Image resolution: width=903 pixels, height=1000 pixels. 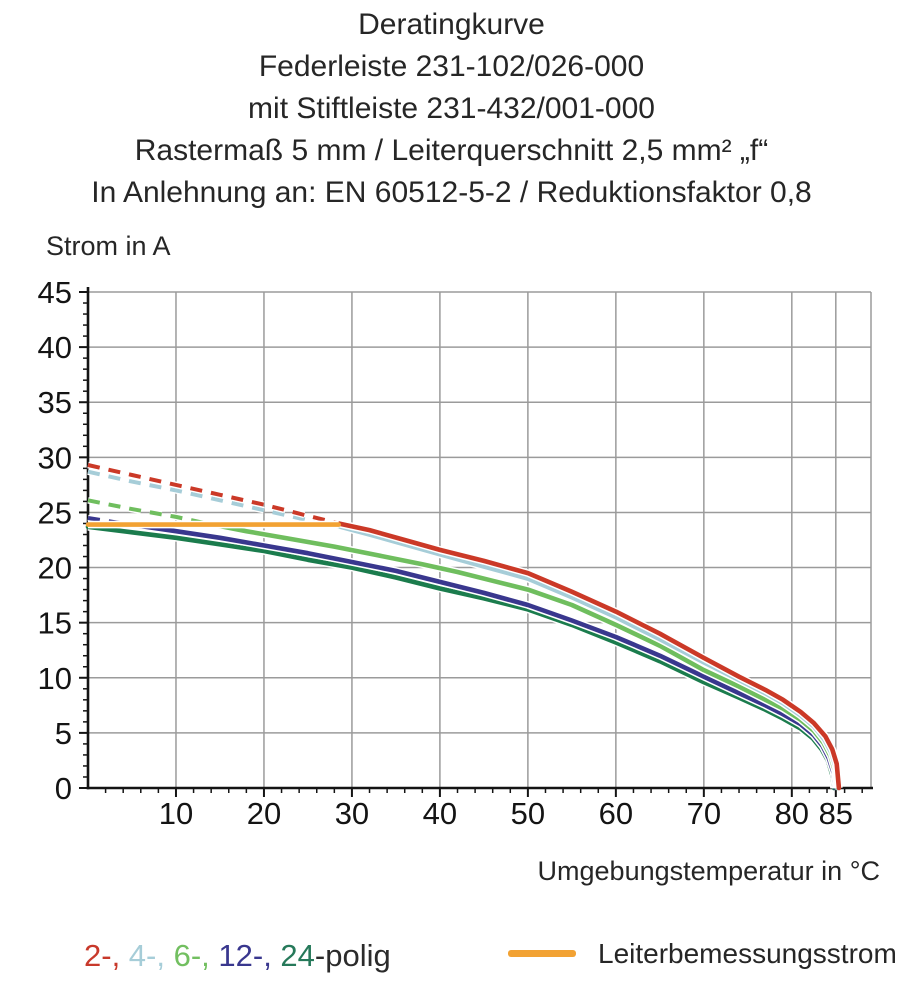 I want to click on series-2-polig-dashed, so click(x=213, y=494).